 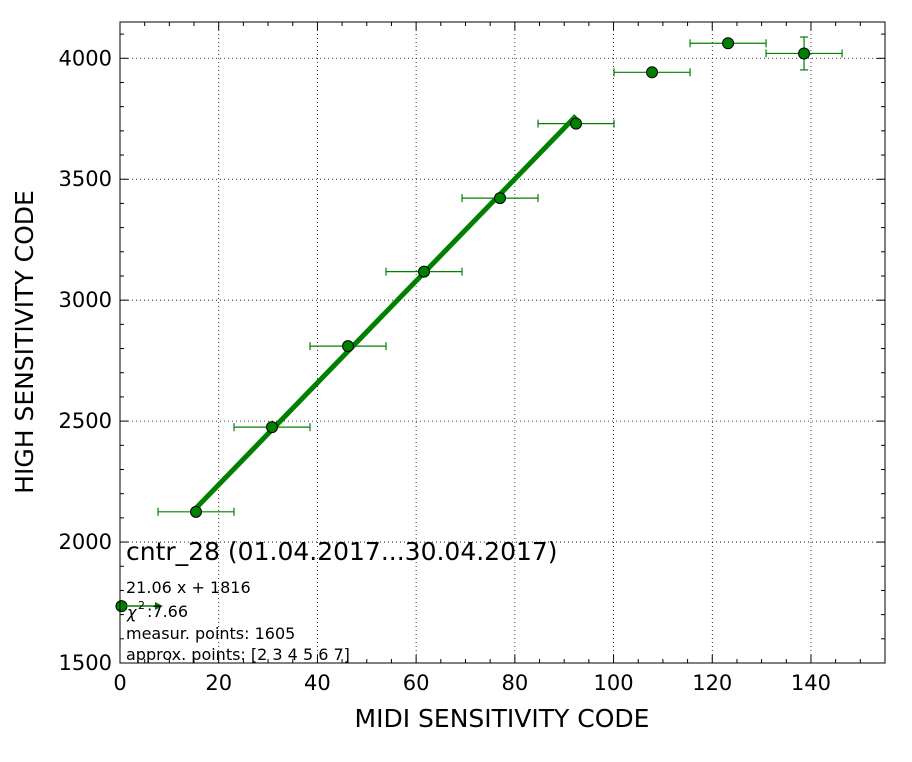 What do you see at coordinates (85, 360) in the screenshot?
I see `y-tick-labels: 1500 2000 2500 3000 3500 4000` at bounding box center [85, 360].